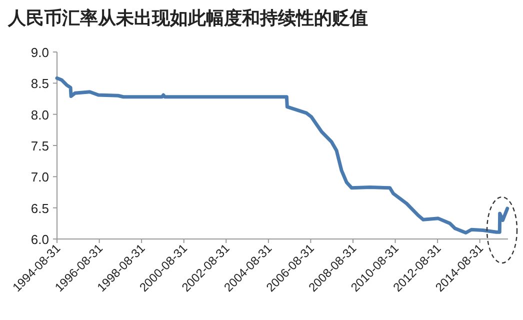  What do you see at coordinates (39, 146) in the screenshot?
I see `ytick-label: 7.5` at bounding box center [39, 146].